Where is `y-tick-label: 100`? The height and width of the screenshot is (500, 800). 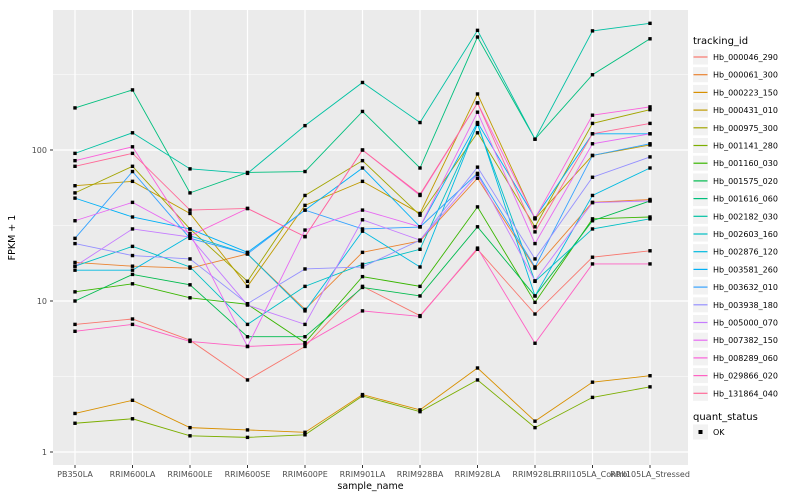
y-tick-label: 100 is located at coordinates (39, 150).